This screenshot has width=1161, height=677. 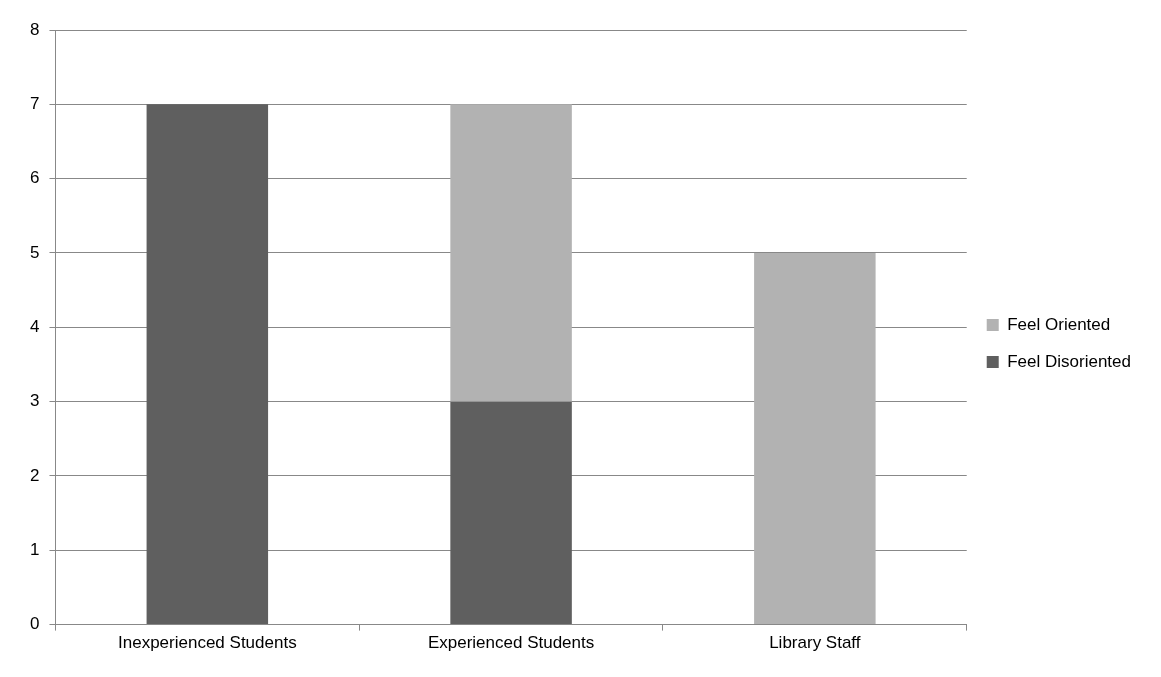 I want to click on x-tick-label: Experienced Students, so click(x=511, y=643).